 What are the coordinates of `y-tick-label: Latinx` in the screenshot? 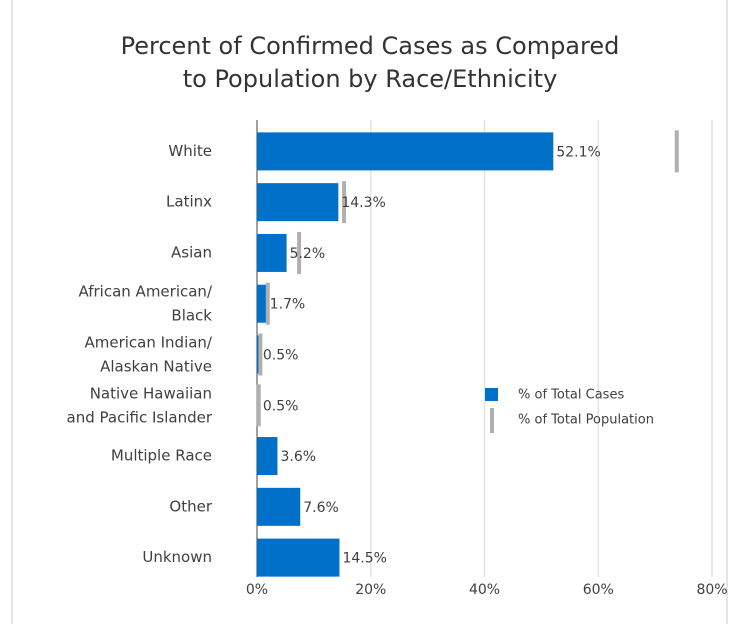 It's located at (189, 202).